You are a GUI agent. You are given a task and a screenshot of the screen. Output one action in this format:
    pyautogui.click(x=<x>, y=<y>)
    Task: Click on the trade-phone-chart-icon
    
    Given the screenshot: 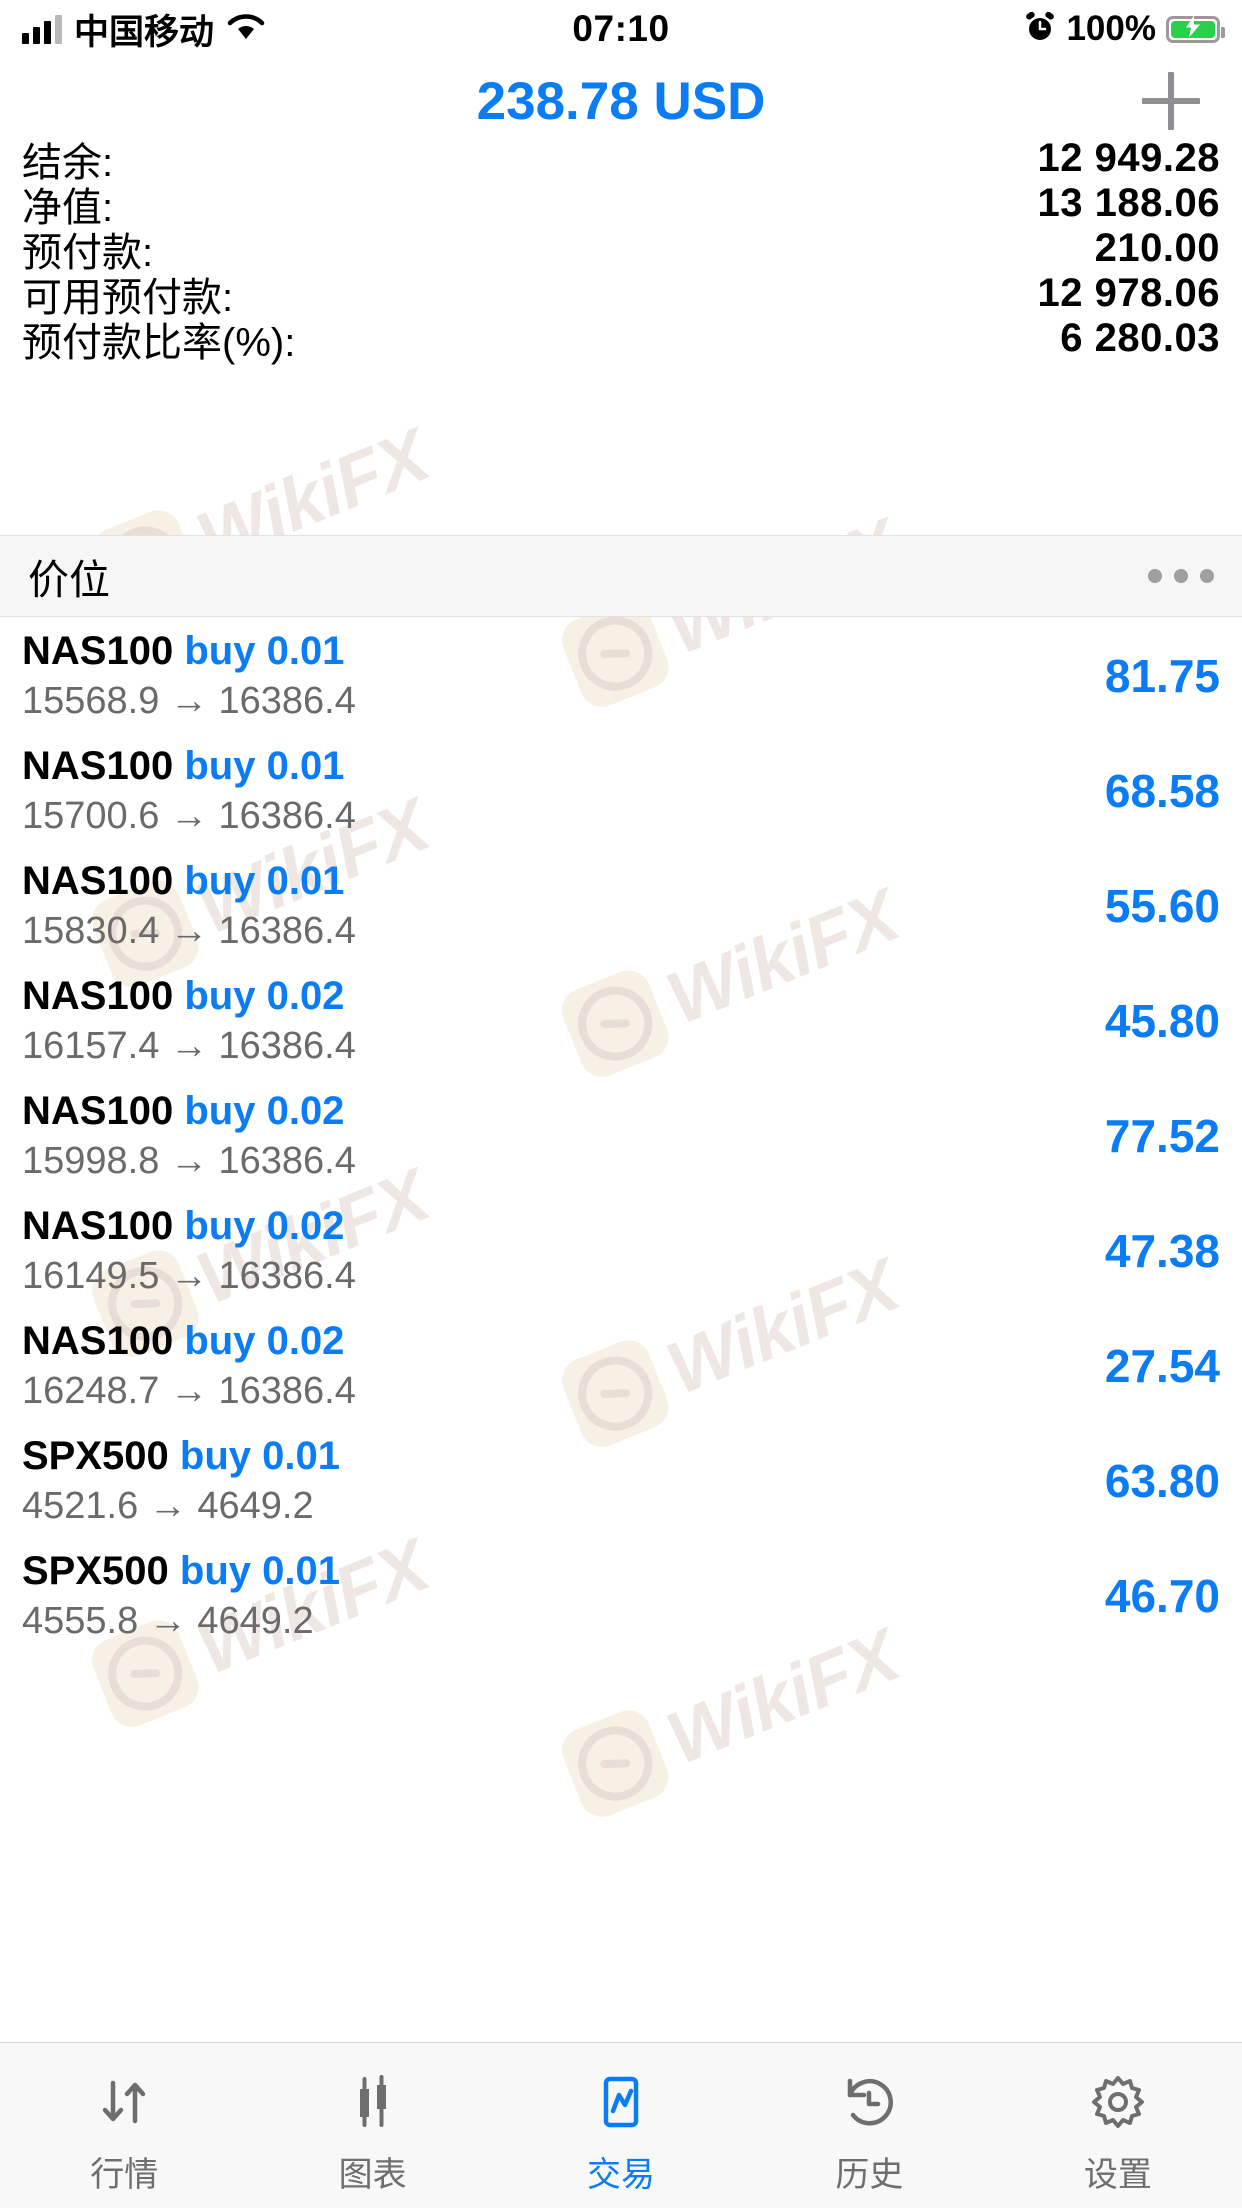 What is the action you would take?
    pyautogui.click(x=621, y=2102)
    